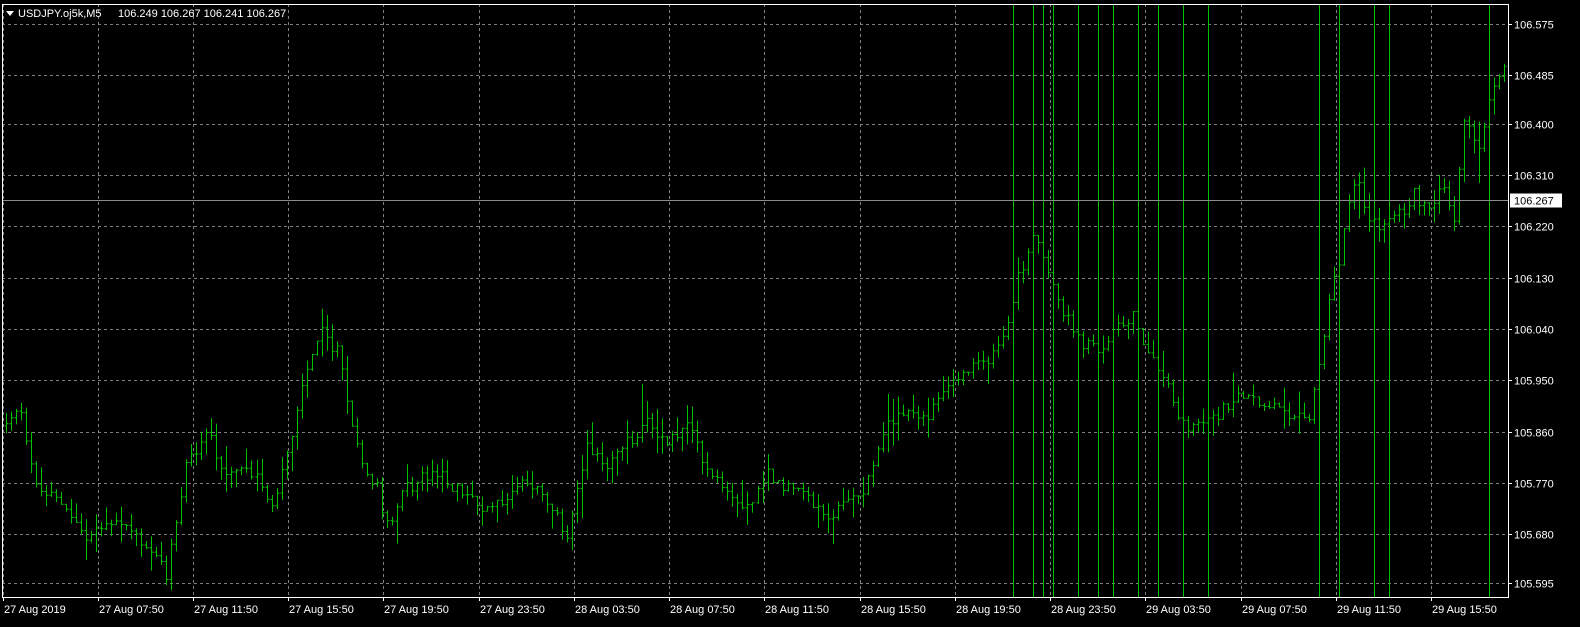 The image size is (1580, 627). What do you see at coordinates (131, 610) in the screenshot?
I see `x-tick-label: 27 Aug 07:50` at bounding box center [131, 610].